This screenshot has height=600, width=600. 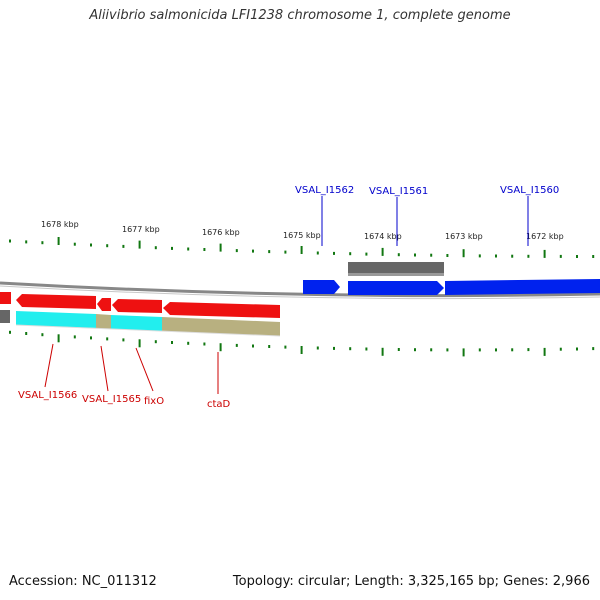 I want to click on cds-gray-top-shadow, so click(x=396, y=274).